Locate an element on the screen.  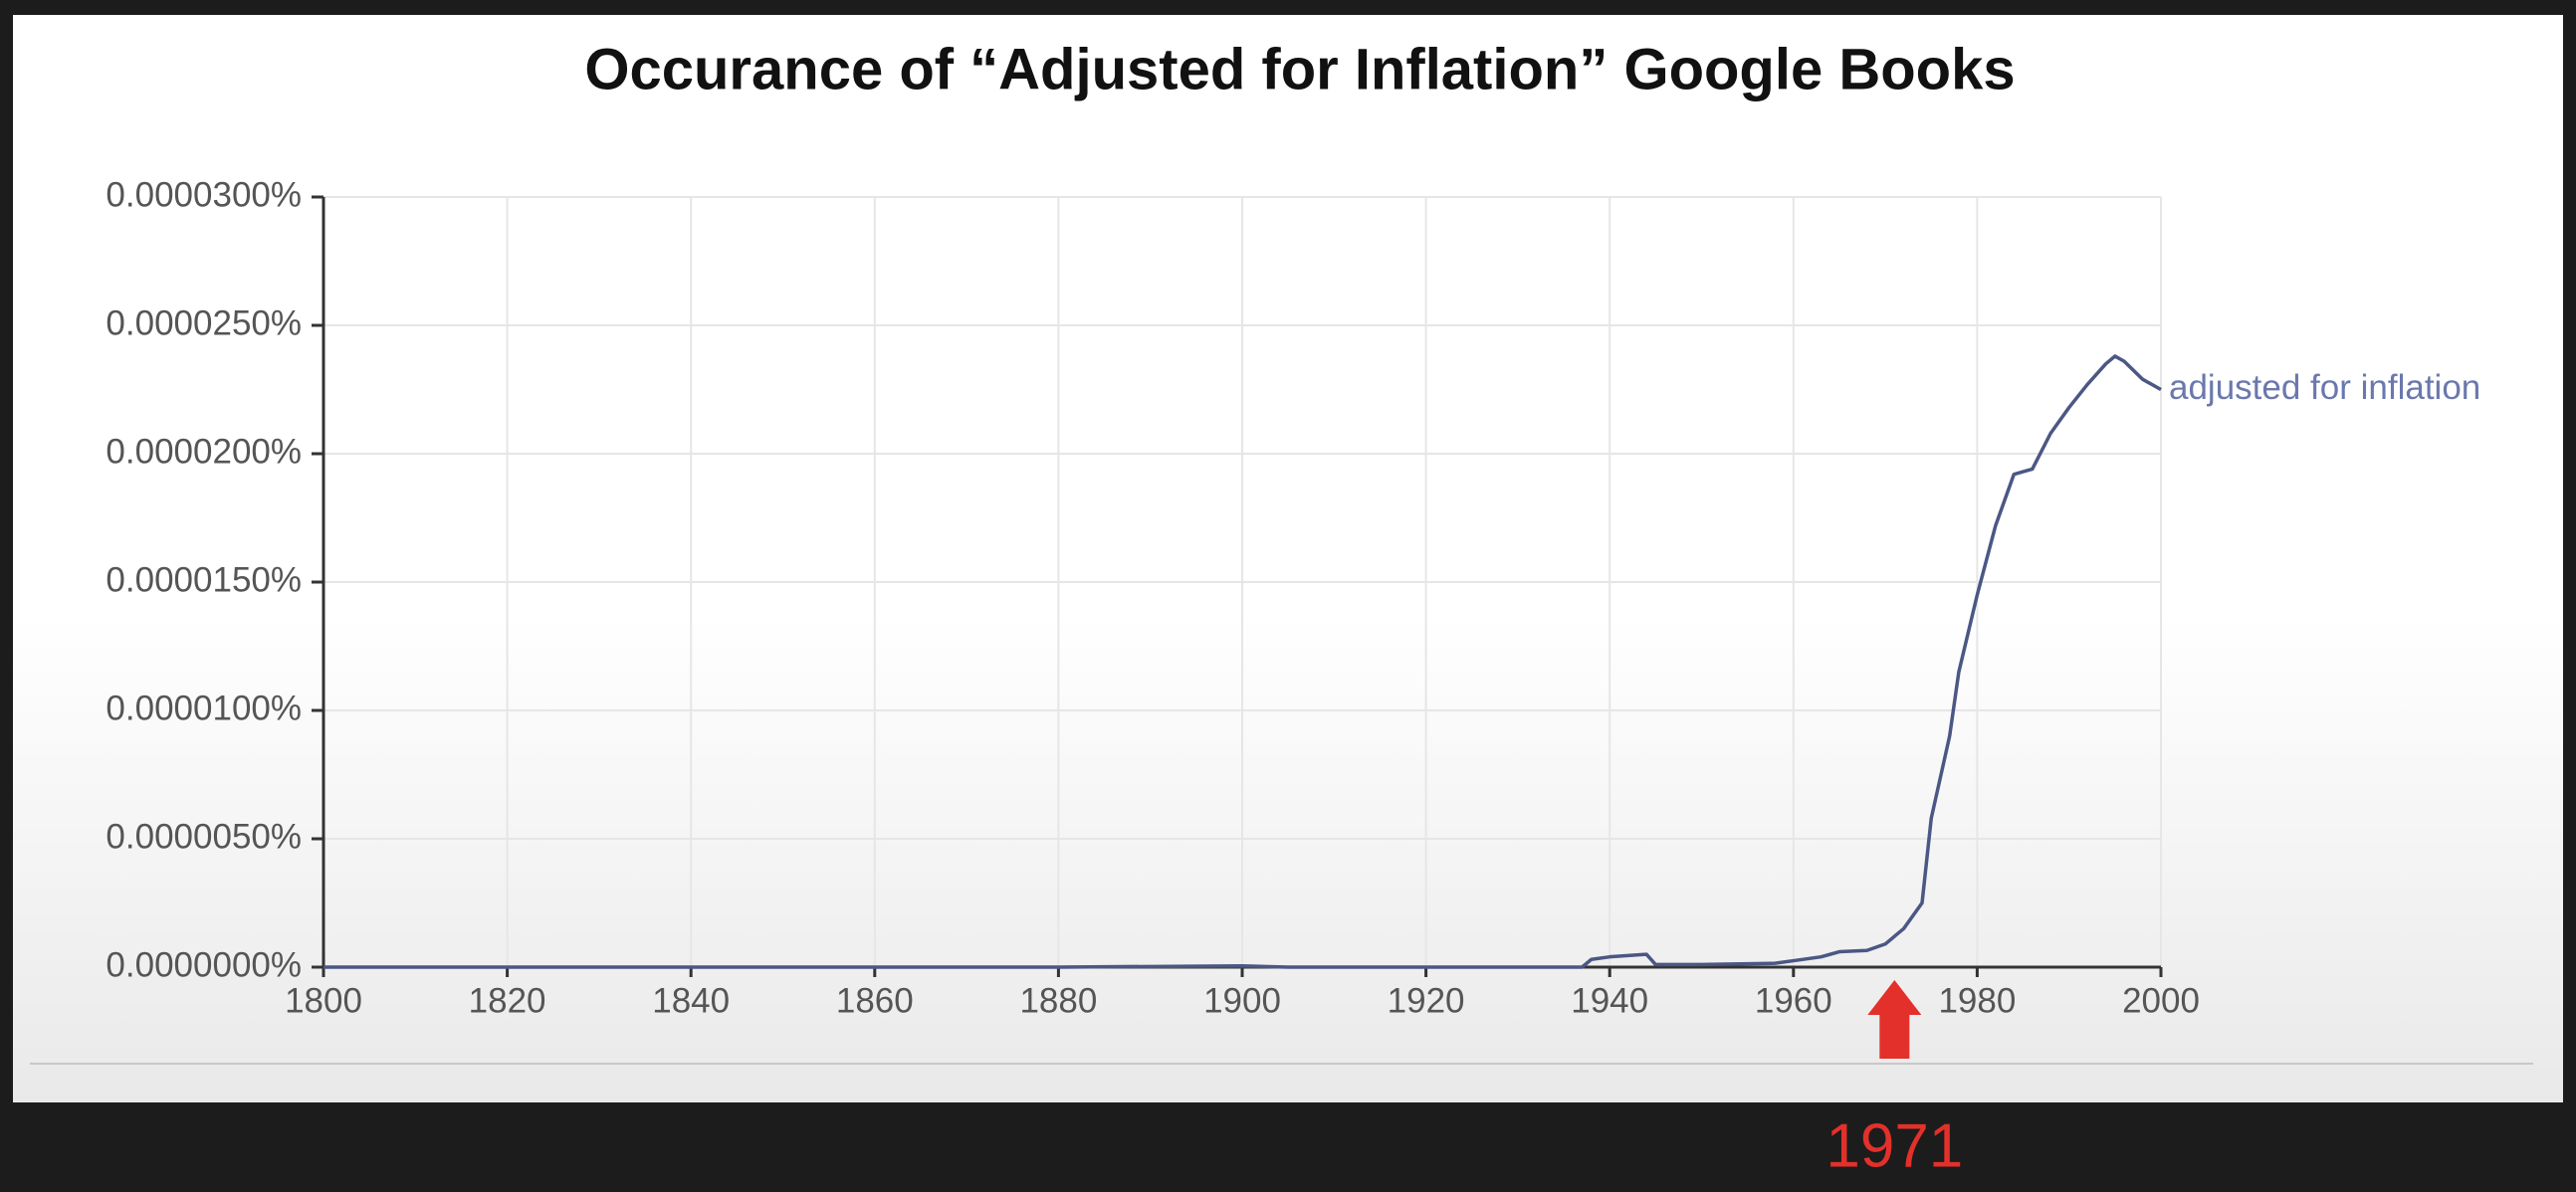
x-tick-label: 1940 is located at coordinates (1609, 1001).